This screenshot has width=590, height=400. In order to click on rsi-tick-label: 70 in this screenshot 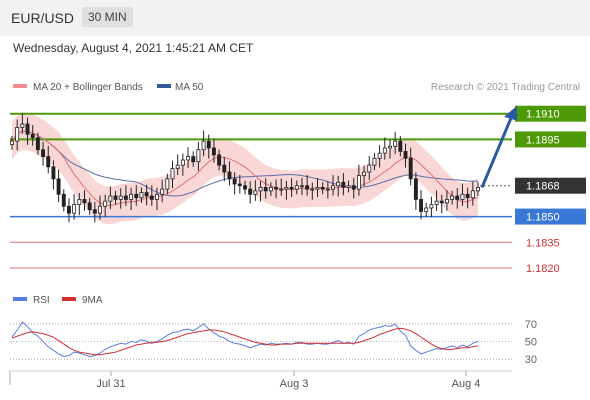, I will do `click(531, 325)`.